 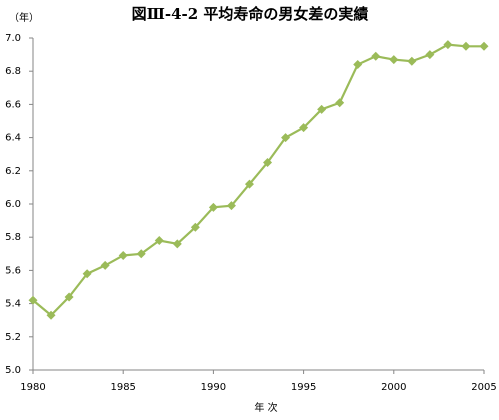 What do you see at coordinates (483, 387) in the screenshot?
I see `x-tick-label: 2005` at bounding box center [483, 387].